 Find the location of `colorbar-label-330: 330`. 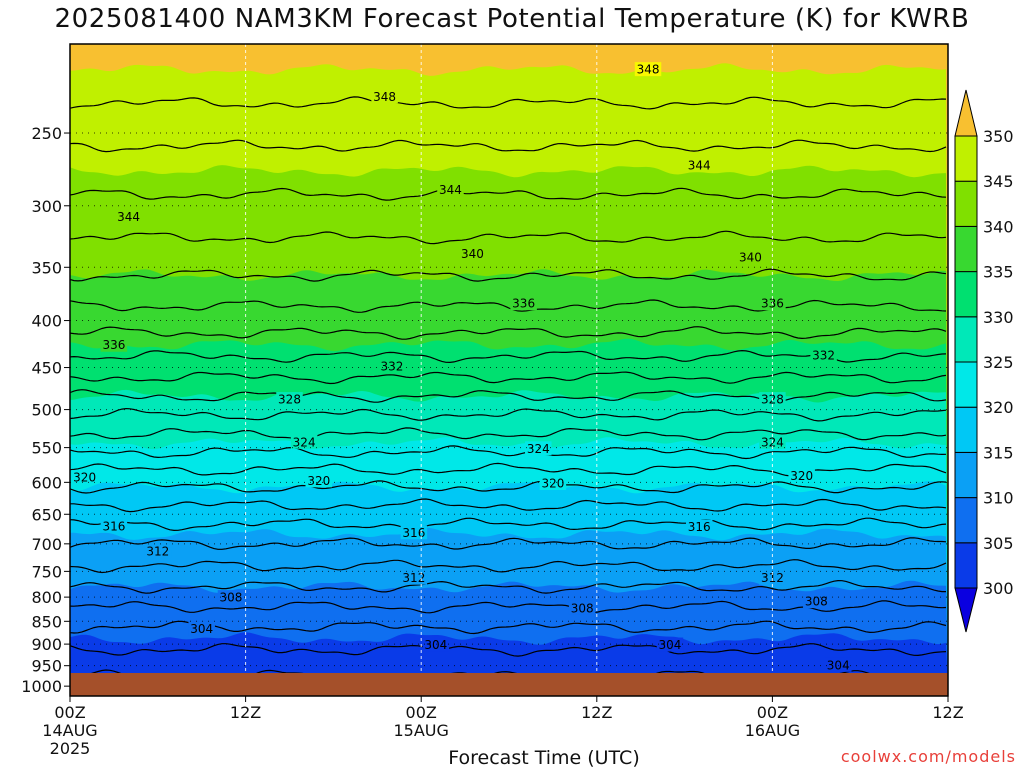

colorbar-label-330: 330 is located at coordinates (998, 317).